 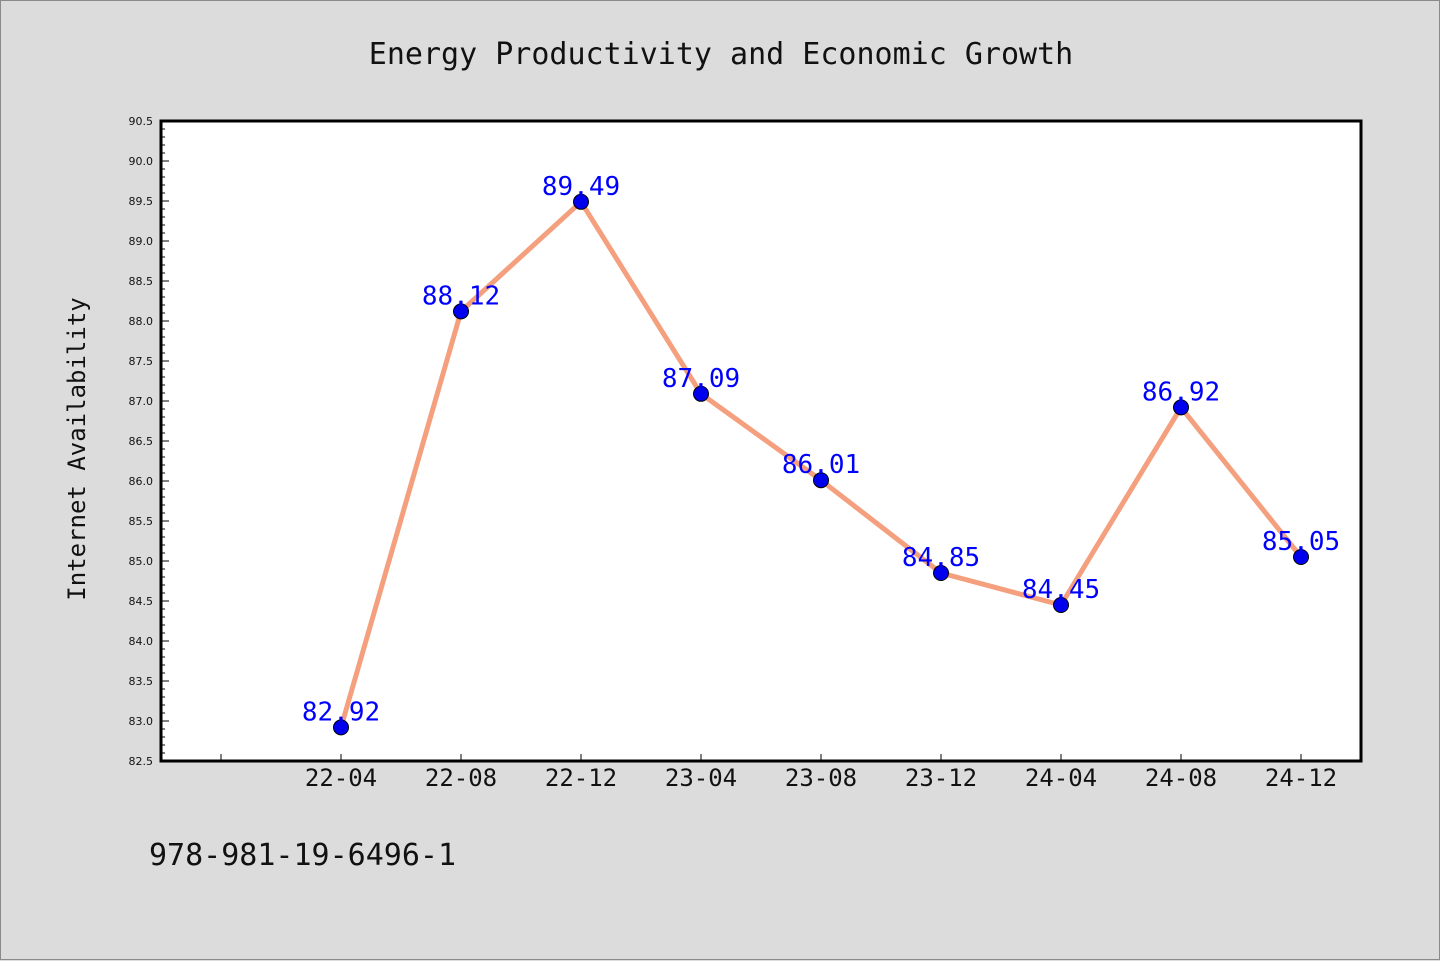 What do you see at coordinates (701, 778) in the screenshot?
I see `x-tick-label: 23-04` at bounding box center [701, 778].